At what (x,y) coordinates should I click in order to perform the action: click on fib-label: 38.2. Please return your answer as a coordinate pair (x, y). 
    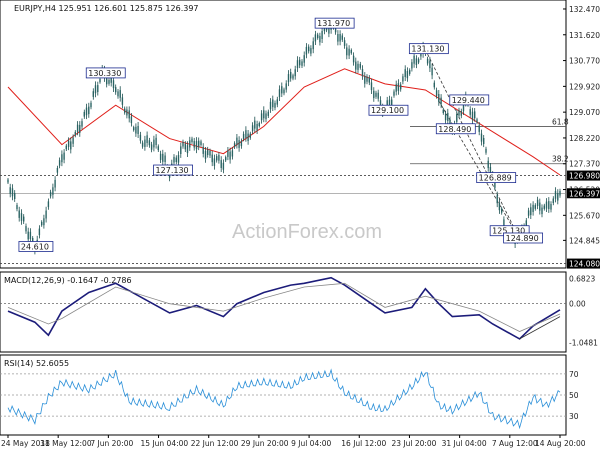
    Looking at the image, I should click on (560, 159).